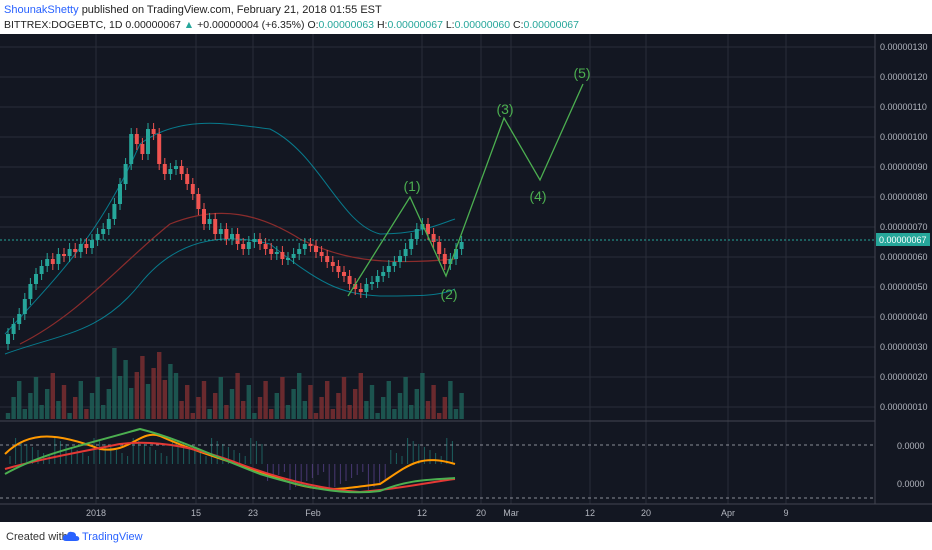 This screenshot has width=932, height=550. What do you see at coordinates (450, 25) in the screenshot?
I see `low-label: L:` at bounding box center [450, 25].